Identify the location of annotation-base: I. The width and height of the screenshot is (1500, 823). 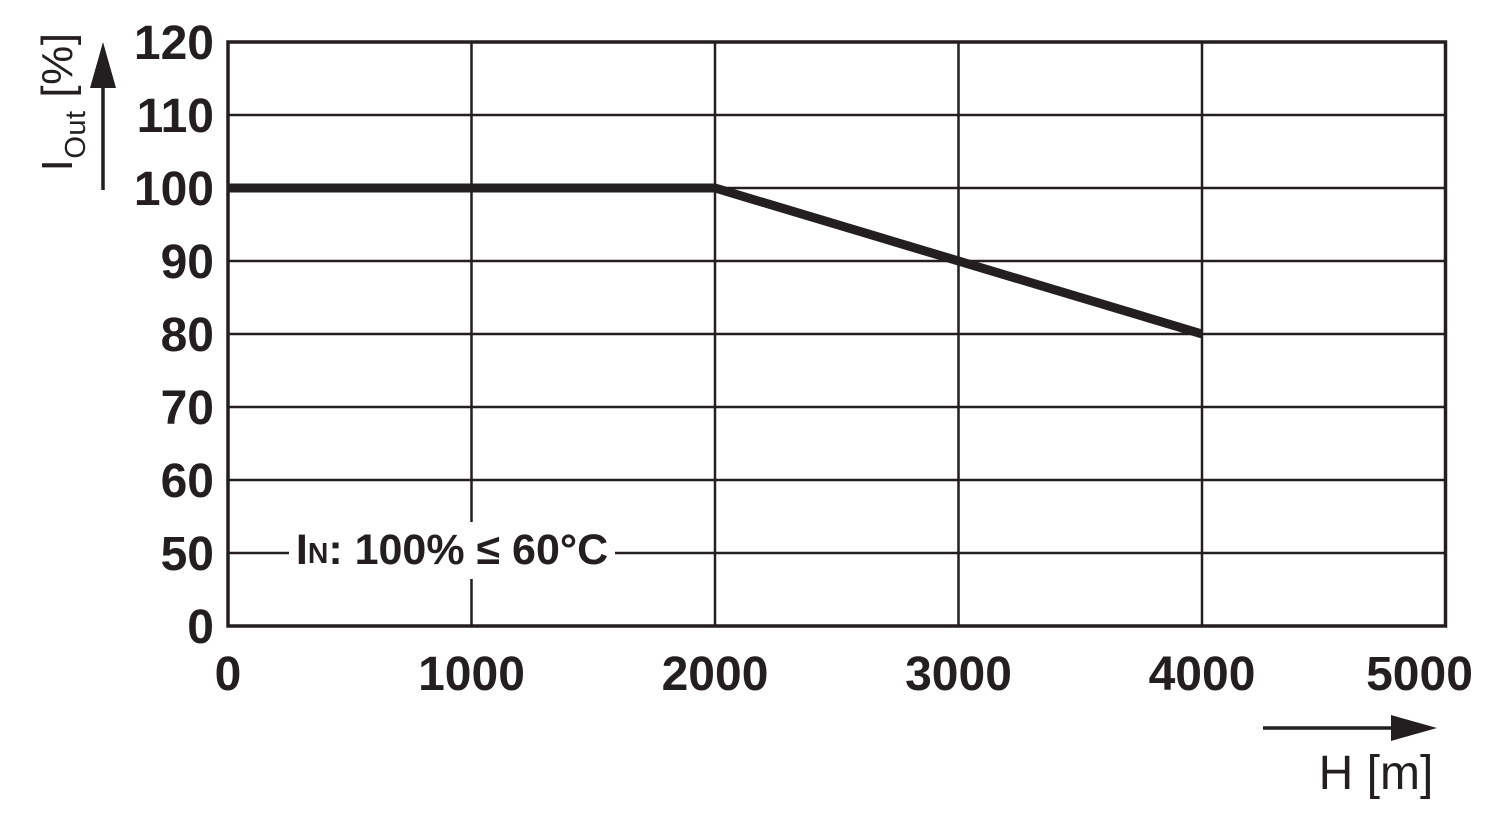
(301, 550).